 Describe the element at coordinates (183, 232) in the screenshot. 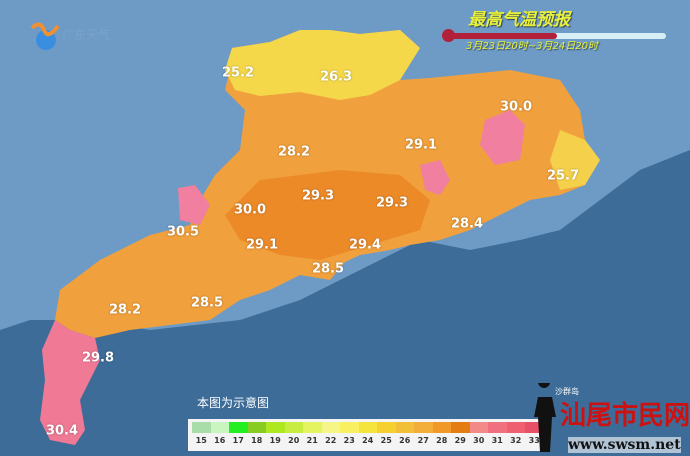

I see `temperature-label: 30.5` at that location.